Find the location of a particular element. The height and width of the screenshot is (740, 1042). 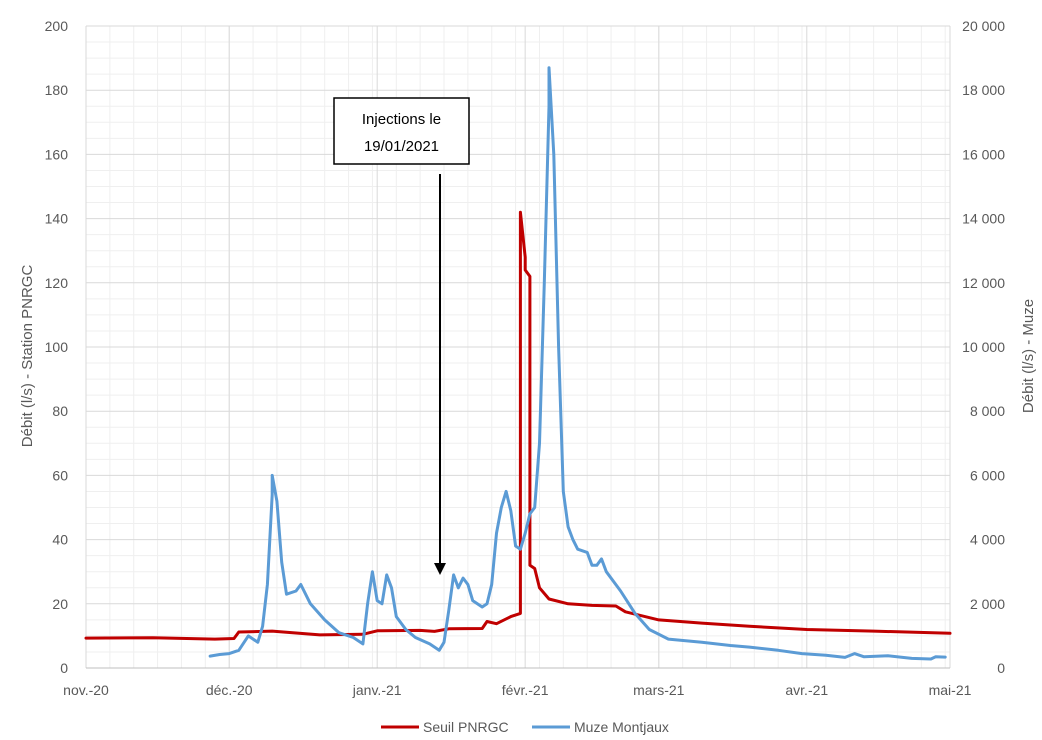

y-left-tick-labels: 0 20 40 60 80 100 120 140 160 180 200 is located at coordinates (57, 347).